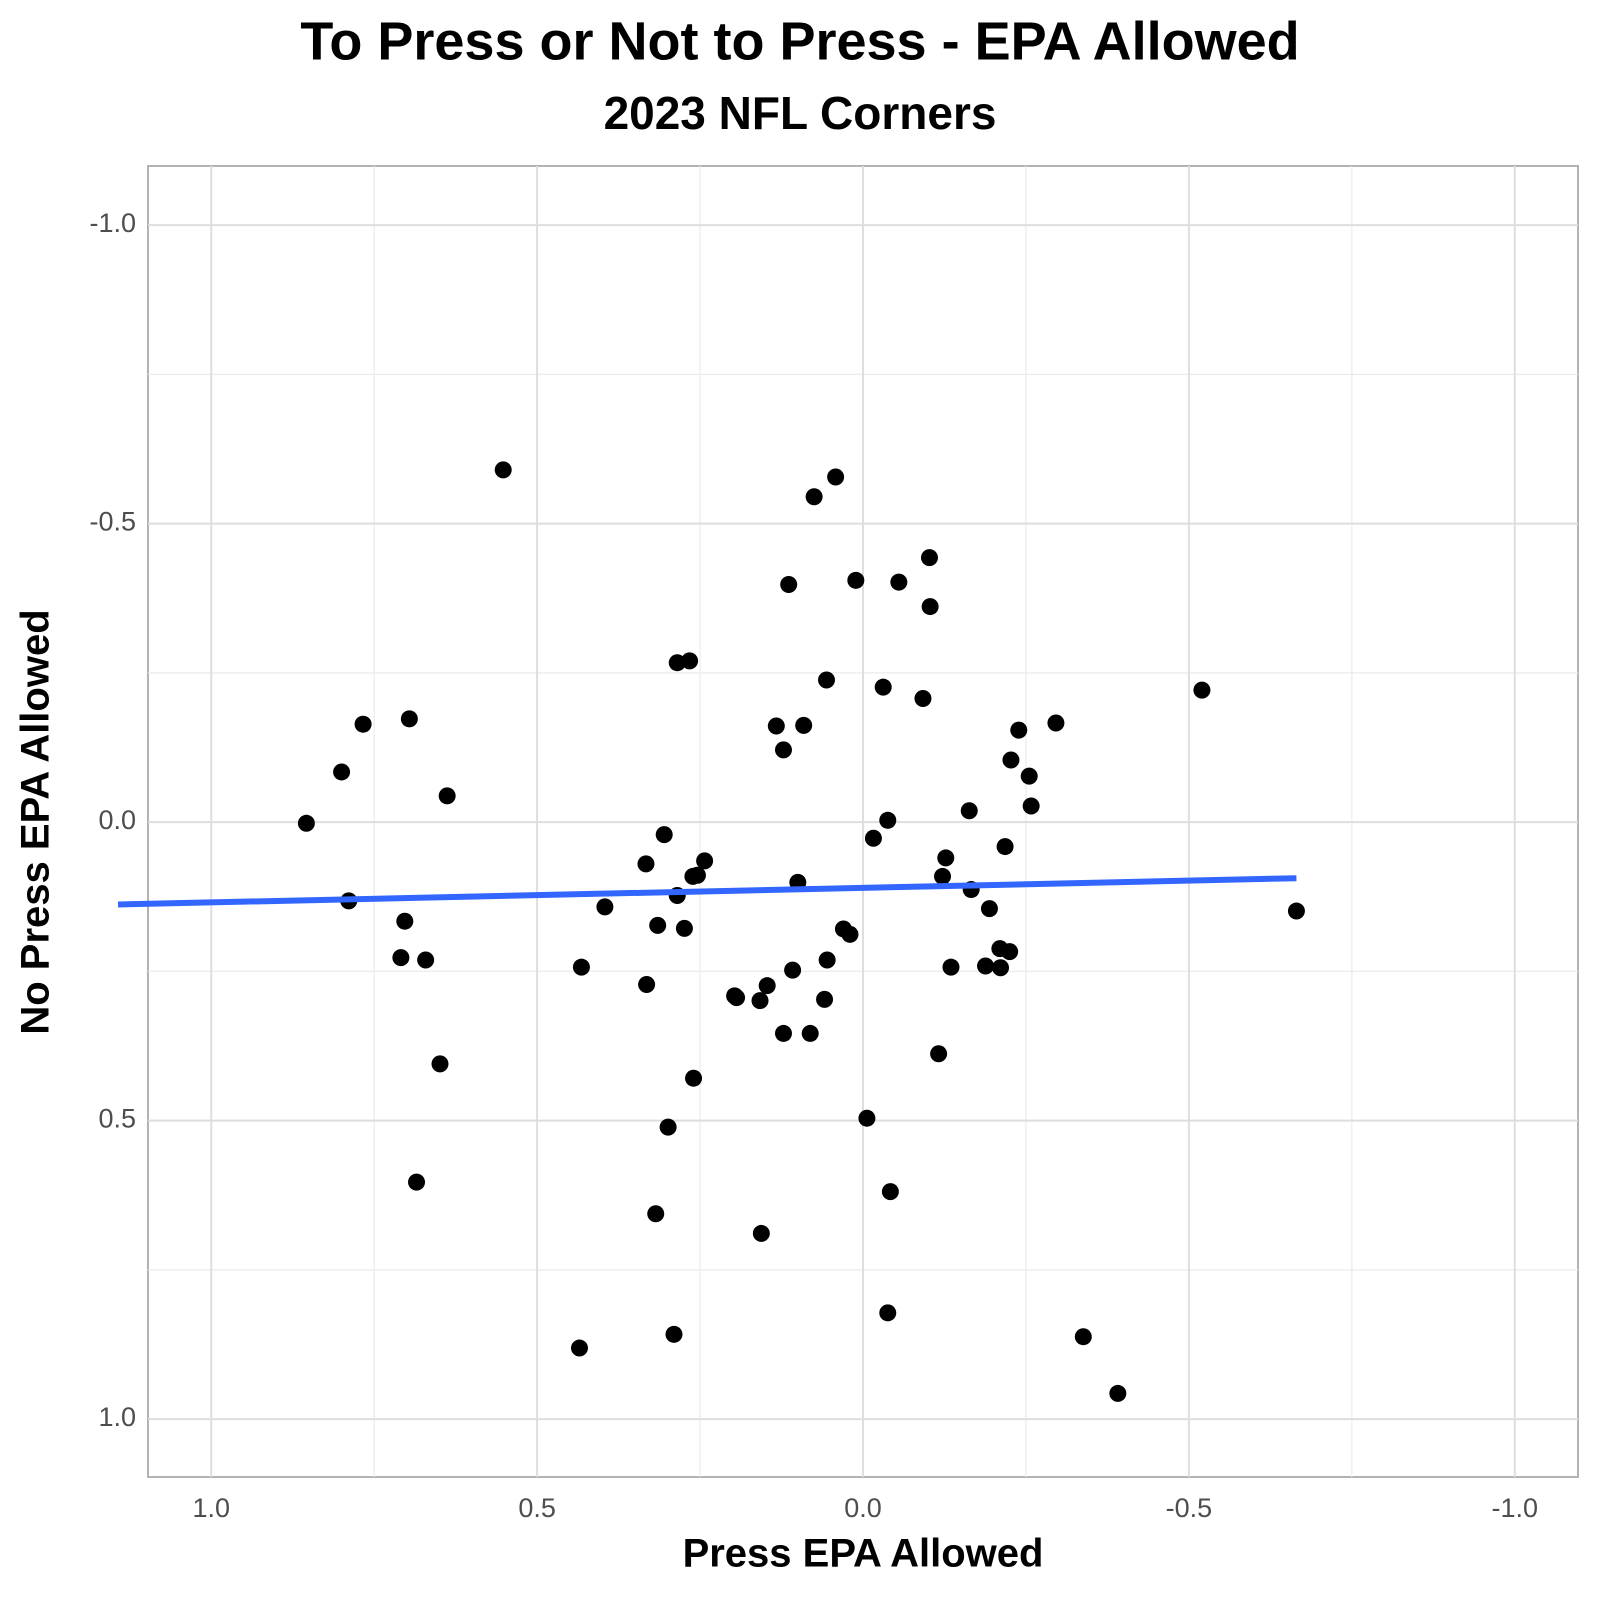 This screenshot has height=1600, width=1600. What do you see at coordinates (800, 113) in the screenshot?
I see `chart-subtitle: 2023 NFL Corners` at bounding box center [800, 113].